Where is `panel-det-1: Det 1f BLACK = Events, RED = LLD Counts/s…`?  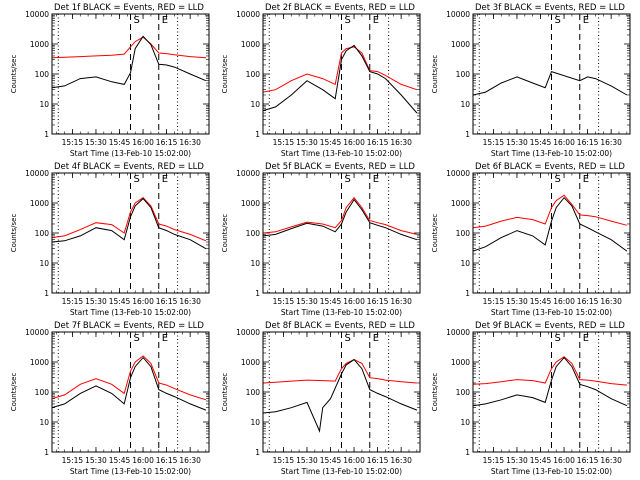
panel-det-1: Det 1f BLACK = Events, RED = LLD Counts/s… is located at coordinates (110, 80).